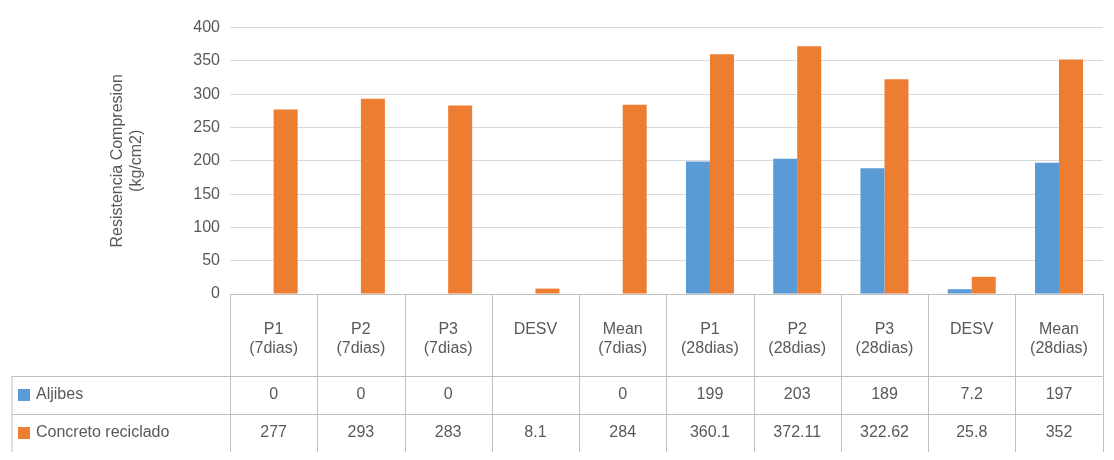 This screenshot has width=1114, height=460. I want to click on legend-label: Aljibes, so click(60, 394).